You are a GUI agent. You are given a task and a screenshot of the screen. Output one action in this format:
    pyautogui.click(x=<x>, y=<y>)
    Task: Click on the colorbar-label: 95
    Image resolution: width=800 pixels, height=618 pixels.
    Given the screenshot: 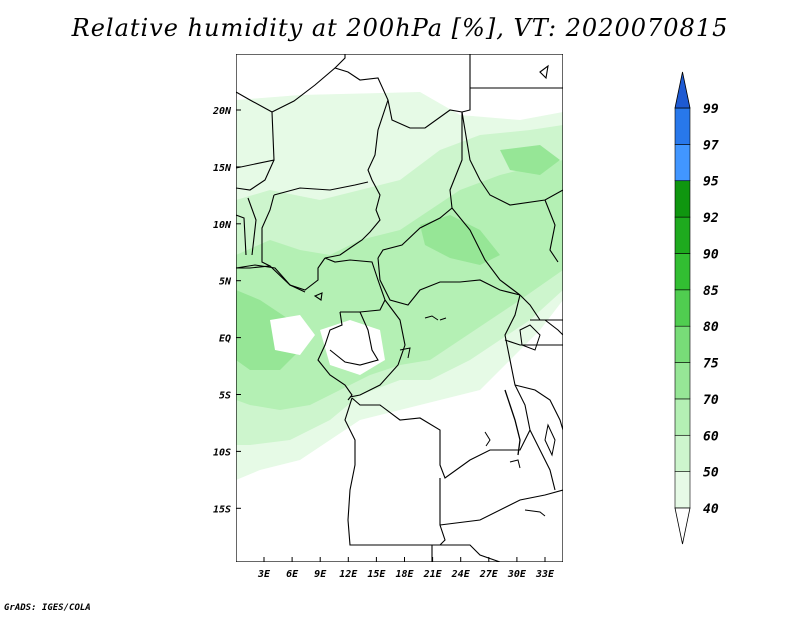 What is the action you would take?
    pyautogui.click(x=711, y=182)
    